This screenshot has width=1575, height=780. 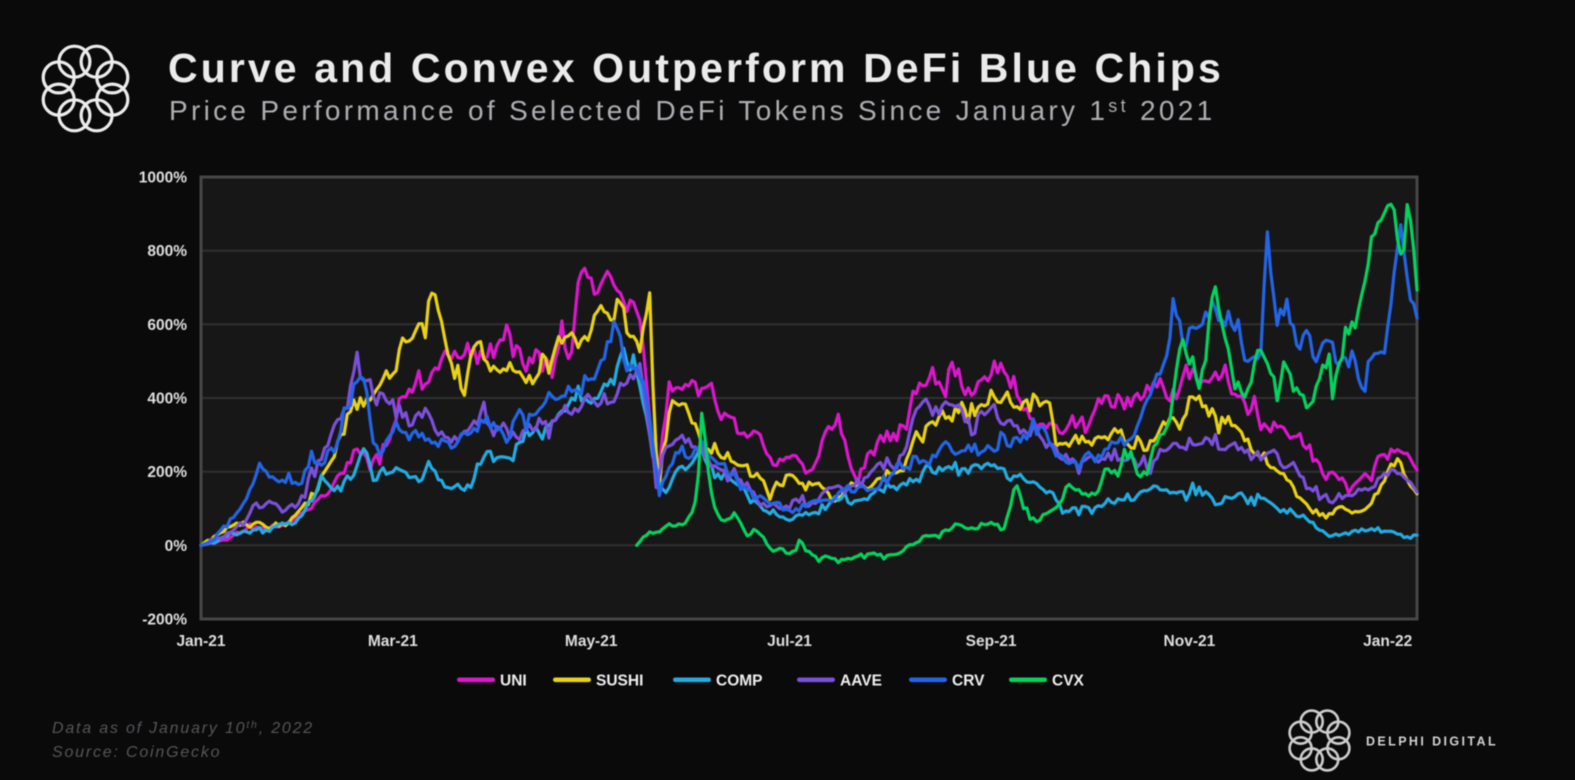 I want to click on svg-text: UNI, so click(x=513, y=681).